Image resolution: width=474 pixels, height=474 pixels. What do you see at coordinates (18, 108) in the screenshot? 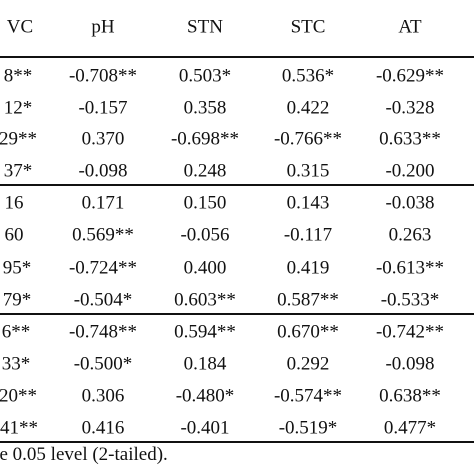
I see `table-cell: 12*` at bounding box center [18, 108].